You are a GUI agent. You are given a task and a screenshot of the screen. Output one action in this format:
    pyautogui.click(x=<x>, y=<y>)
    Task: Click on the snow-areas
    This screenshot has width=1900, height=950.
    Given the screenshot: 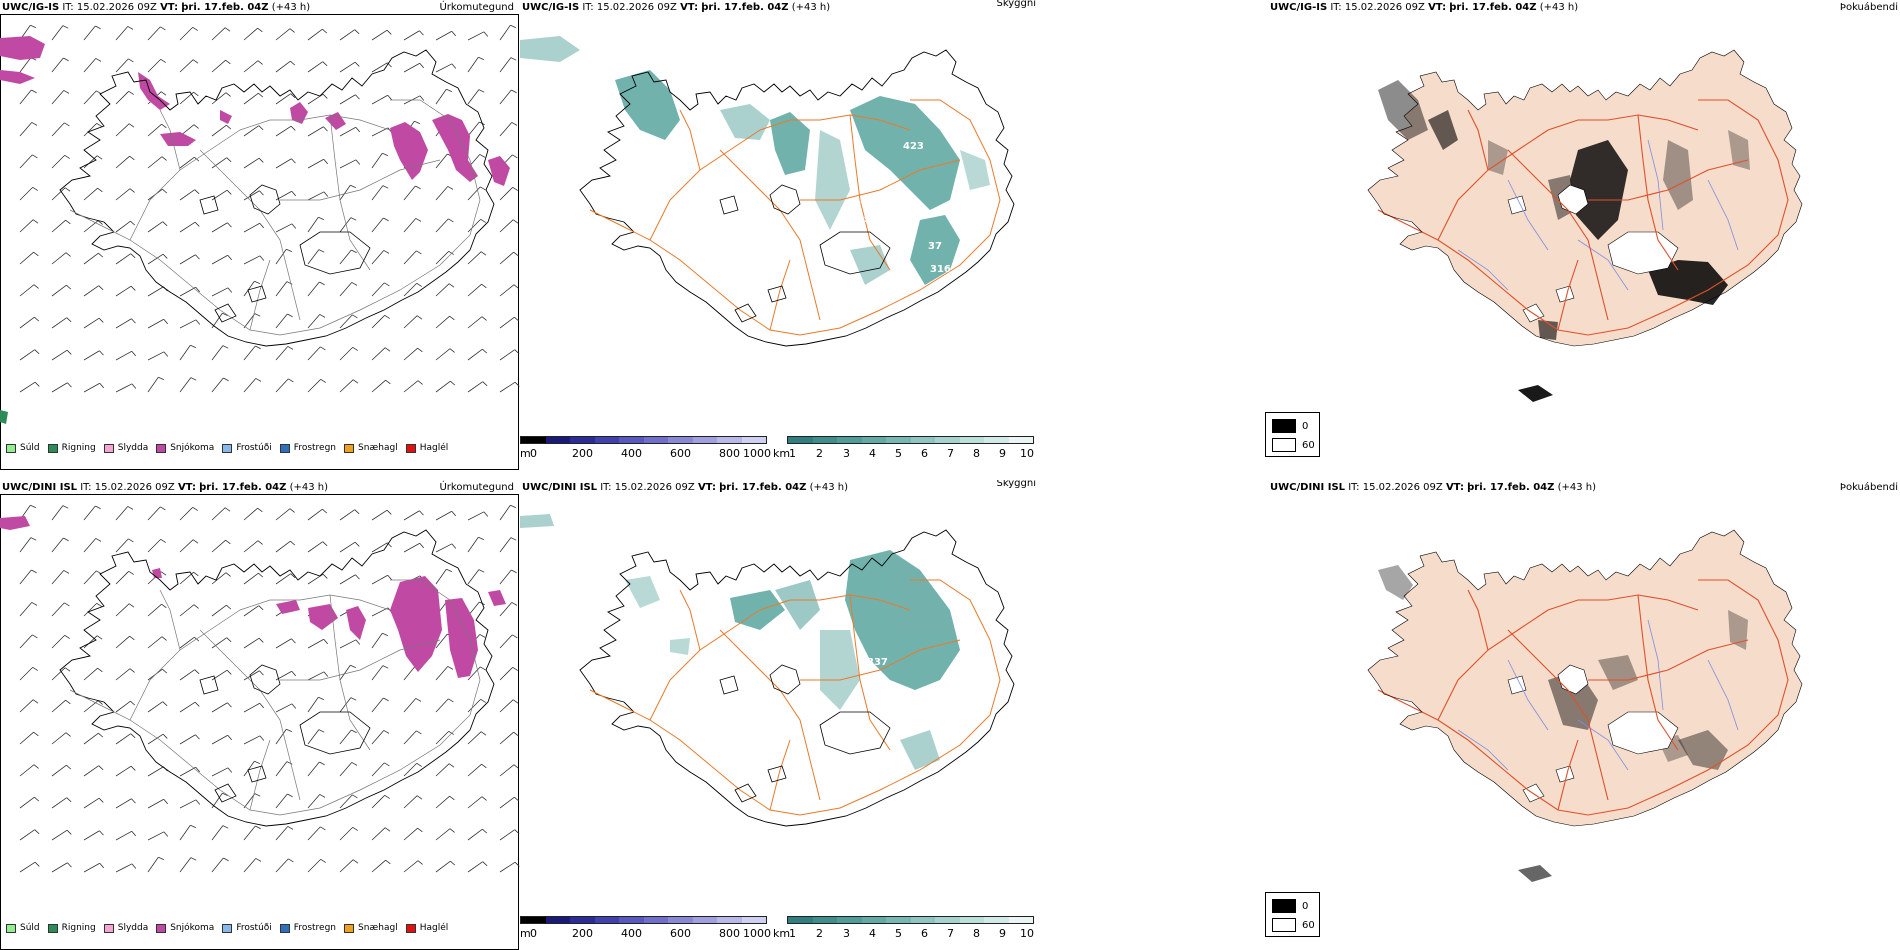 What is the action you would take?
    pyautogui.click(x=253, y=597)
    